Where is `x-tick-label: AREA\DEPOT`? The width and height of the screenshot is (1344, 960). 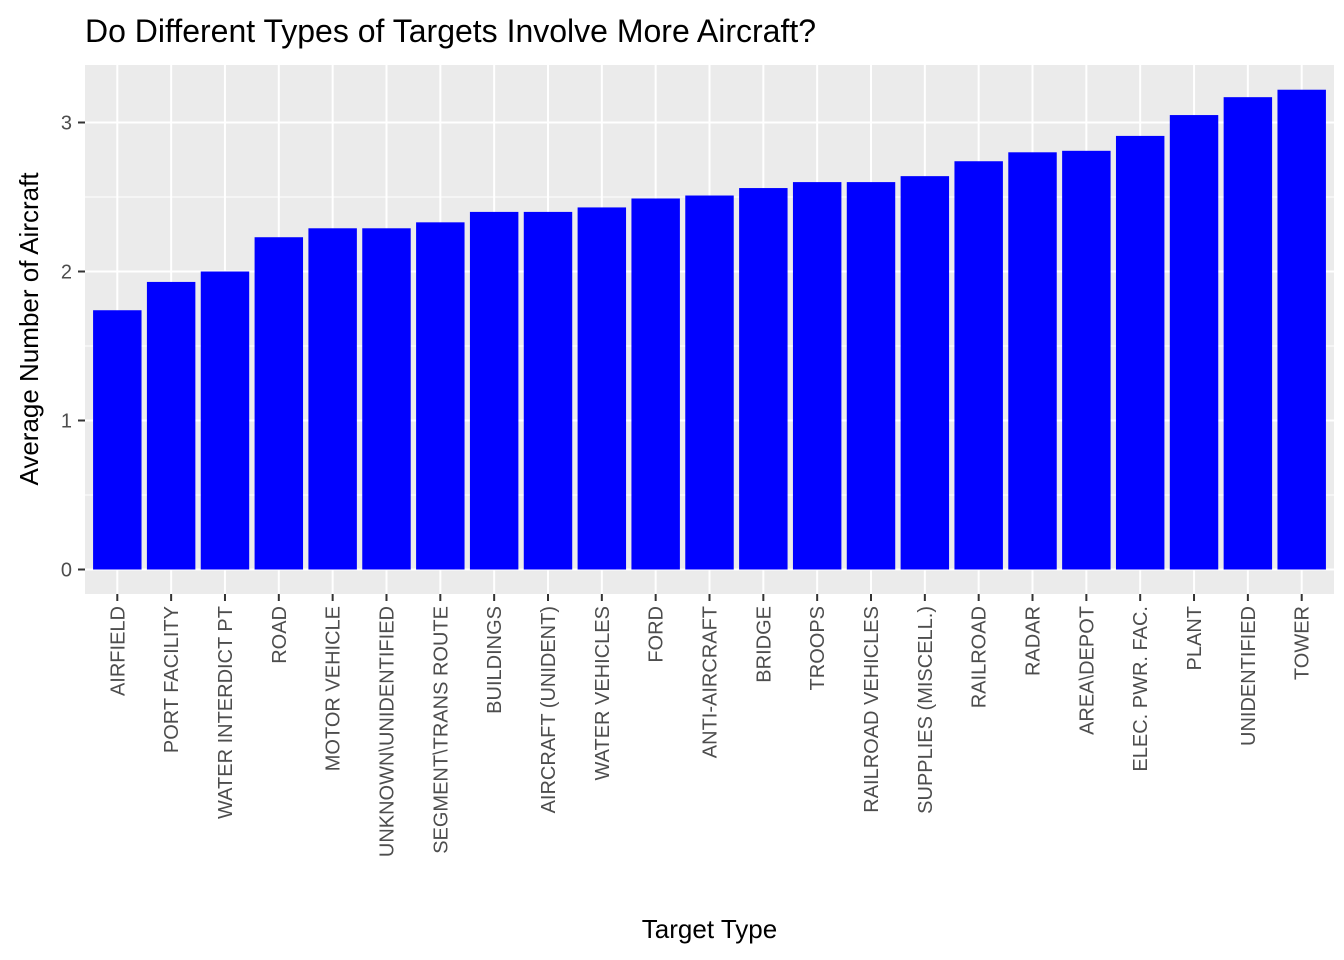
x-tick-label: AREA\DEPOT is located at coordinates (1087, 670).